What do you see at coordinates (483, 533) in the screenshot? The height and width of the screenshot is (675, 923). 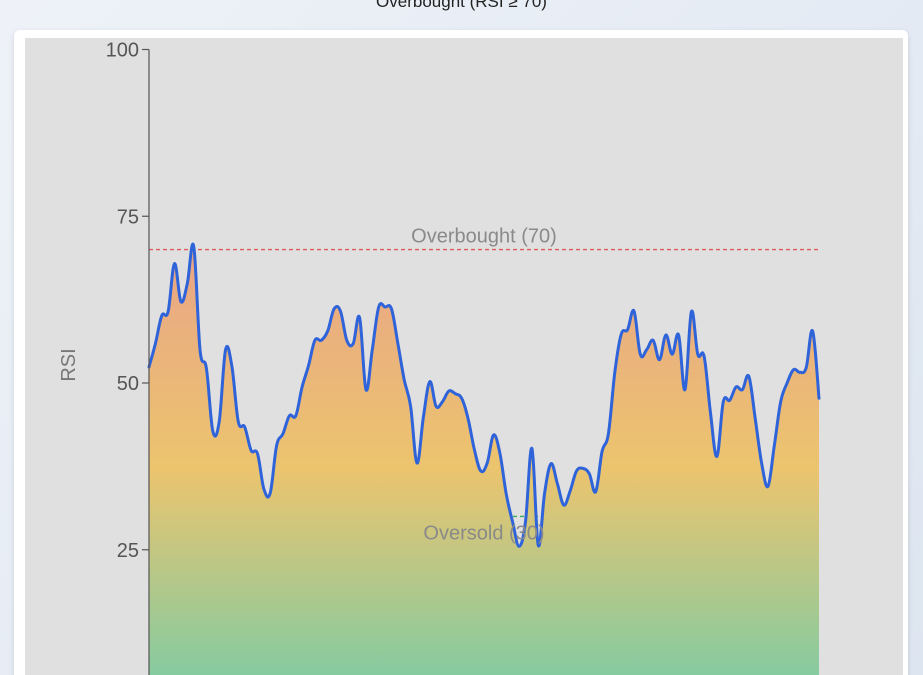 I see `reference-label-30: Oversold (30)` at bounding box center [483, 533].